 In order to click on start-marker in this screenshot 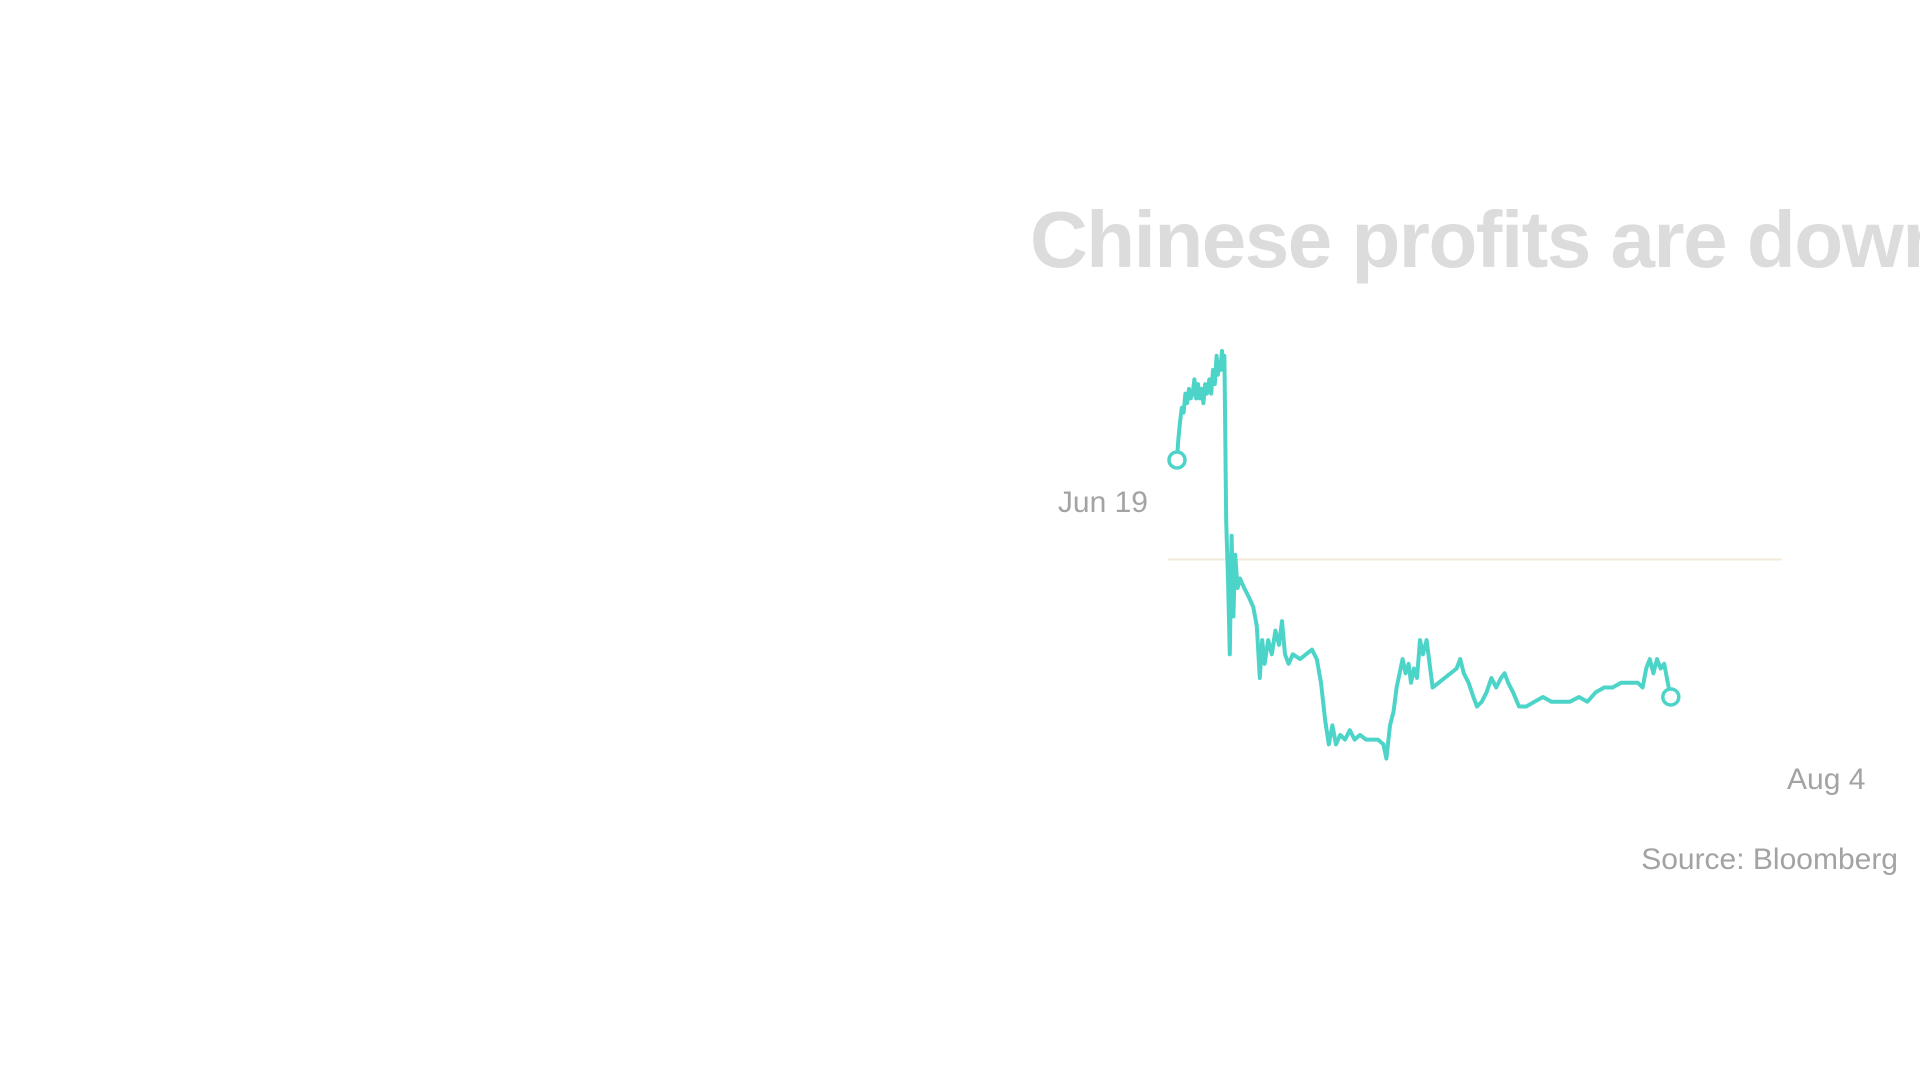, I will do `click(1177, 460)`.